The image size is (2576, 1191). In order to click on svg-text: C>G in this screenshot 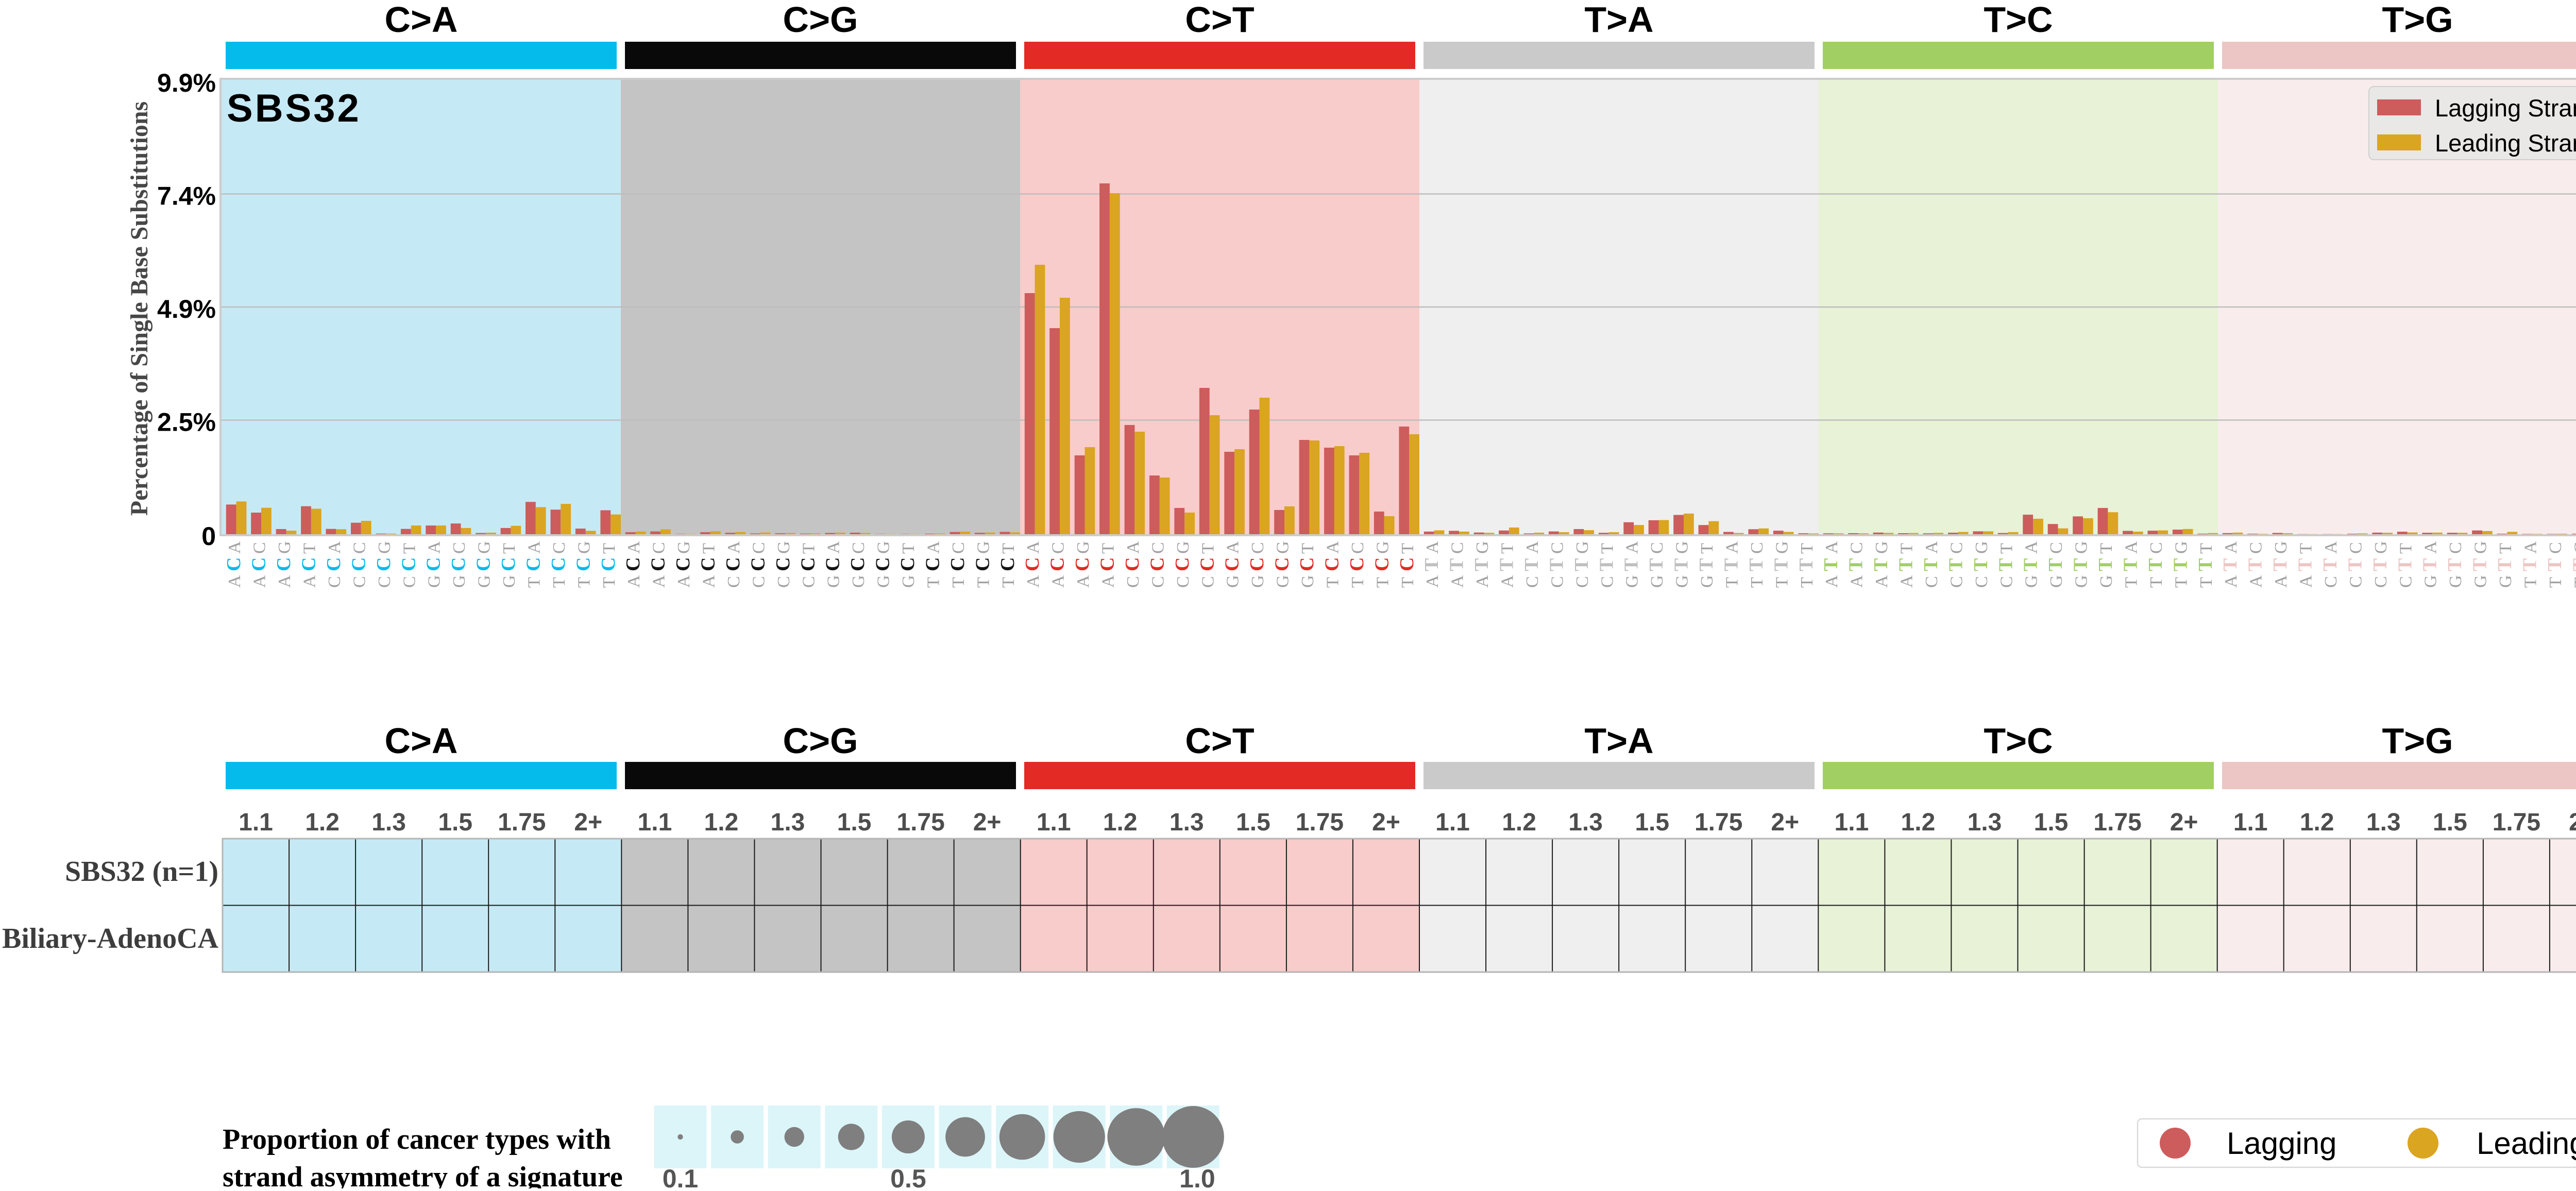, I will do `click(820, 20)`.